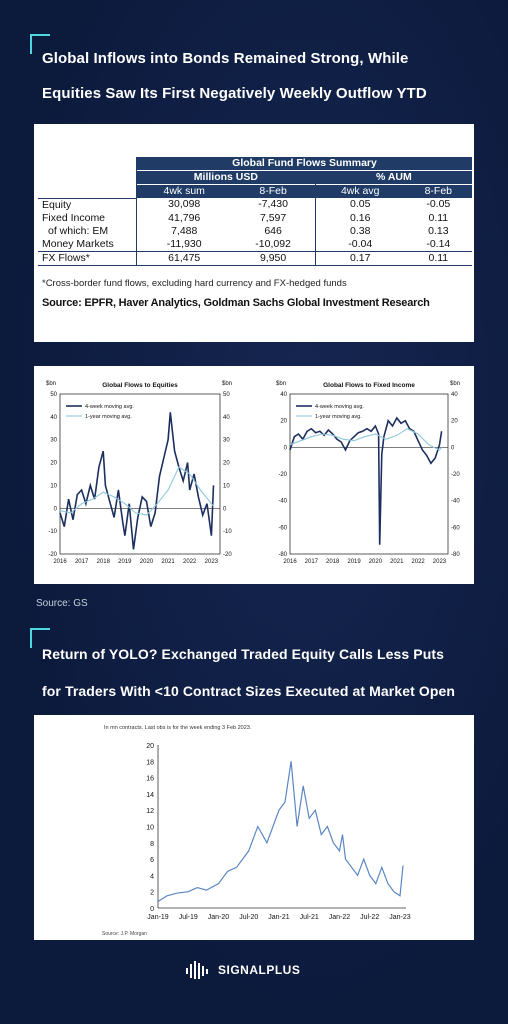 Image resolution: width=508 pixels, height=1024 pixels. I want to click on y-tick-label: 10, so click(53, 486).